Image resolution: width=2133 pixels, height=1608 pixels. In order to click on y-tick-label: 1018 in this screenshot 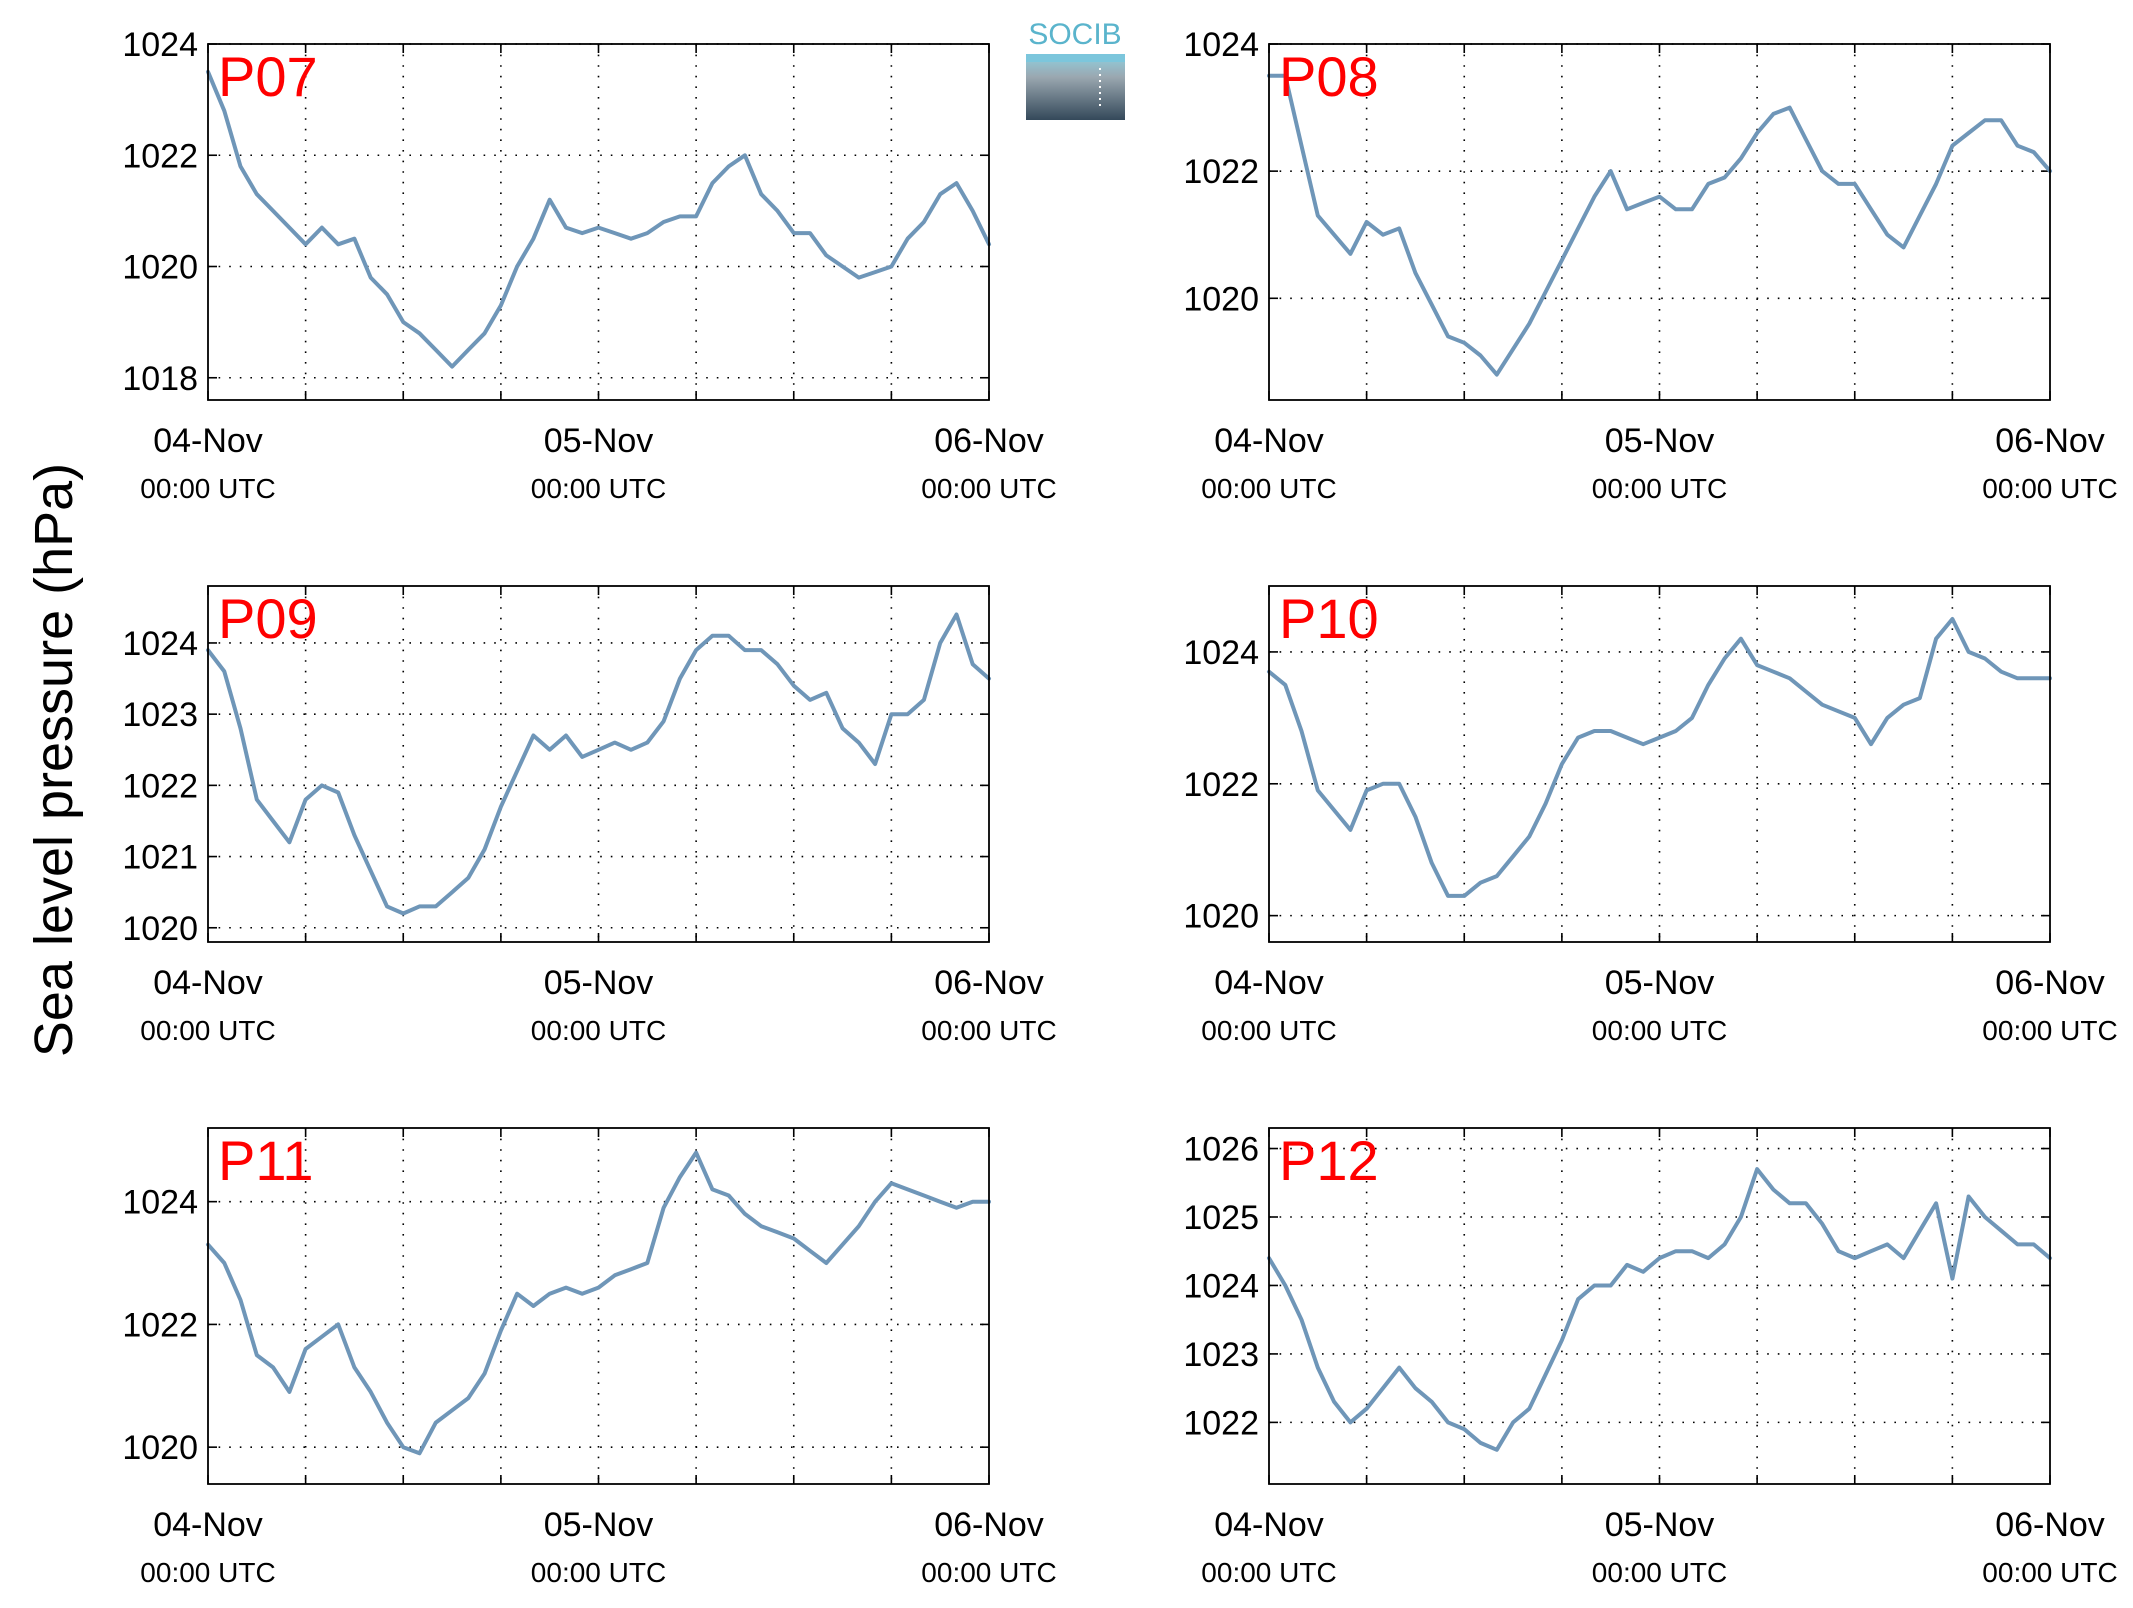, I will do `click(160, 379)`.